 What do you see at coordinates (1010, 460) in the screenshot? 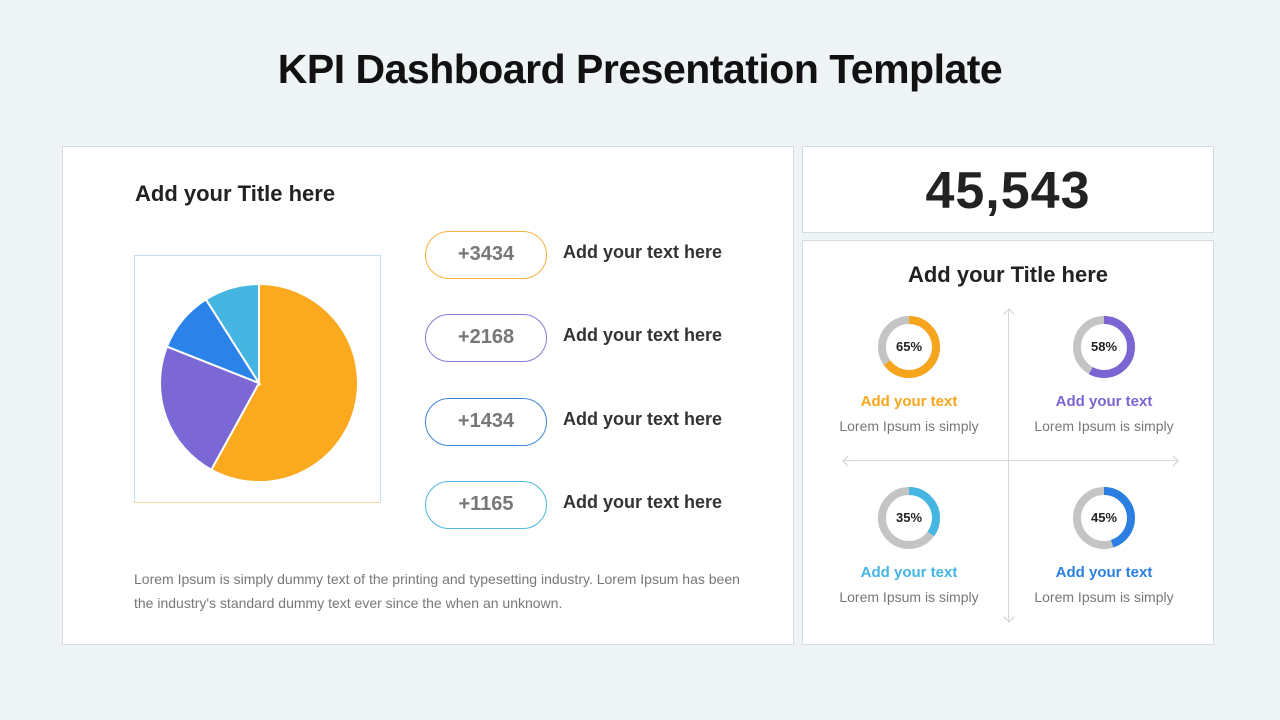
I see `horizontal-divider` at bounding box center [1010, 460].